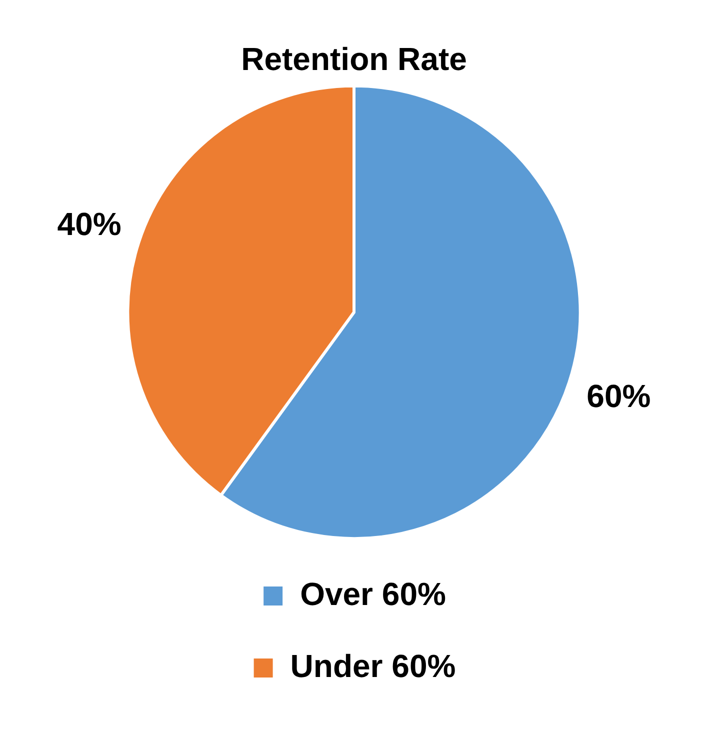 Image resolution: width=708 pixels, height=752 pixels. Describe the element at coordinates (373, 666) in the screenshot. I see `legend-label: Under 60%` at that location.